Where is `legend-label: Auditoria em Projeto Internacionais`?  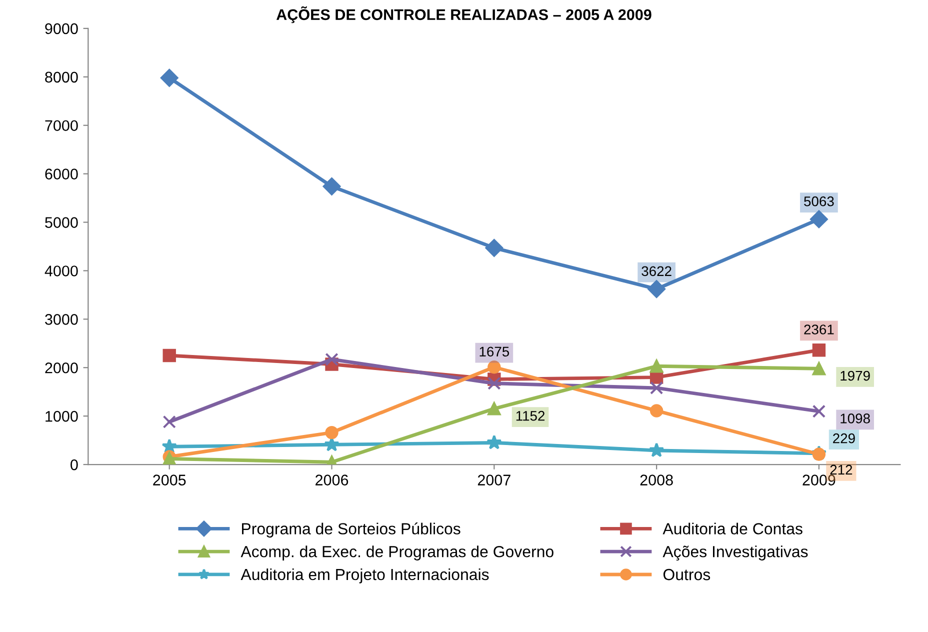
legend-label: Auditoria em Projeto Internacionais is located at coordinates (364, 576).